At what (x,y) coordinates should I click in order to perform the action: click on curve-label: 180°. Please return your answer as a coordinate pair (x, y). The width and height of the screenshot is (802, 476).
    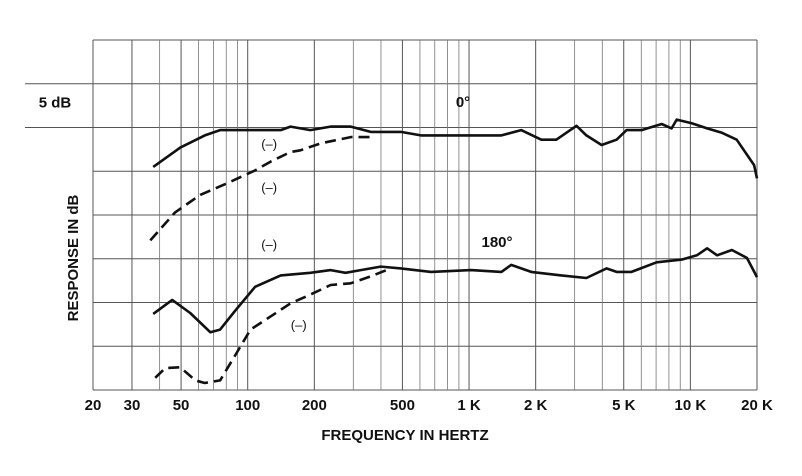
    Looking at the image, I should click on (496, 242).